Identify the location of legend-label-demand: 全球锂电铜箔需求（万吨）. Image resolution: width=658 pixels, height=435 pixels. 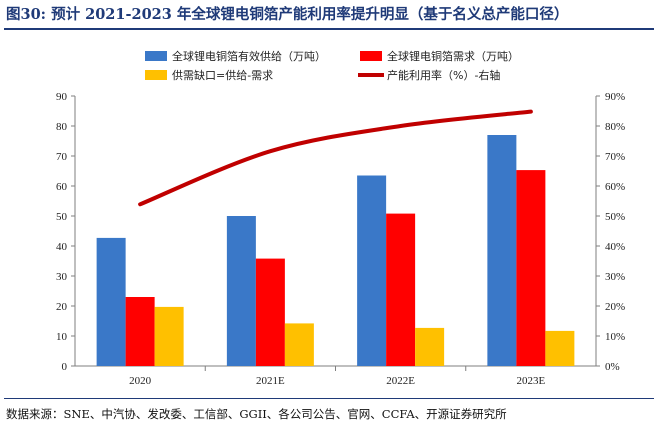
(453, 56).